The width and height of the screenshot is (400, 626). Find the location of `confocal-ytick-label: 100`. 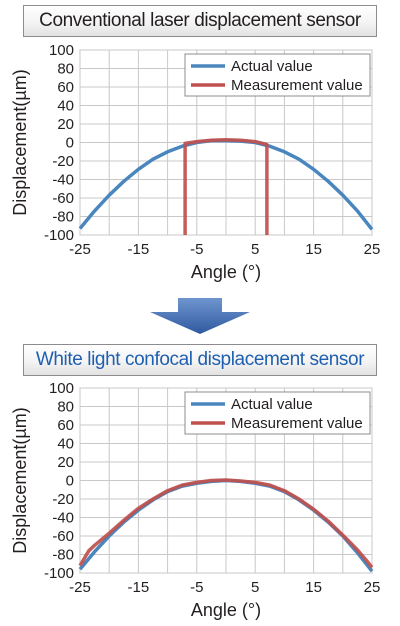

confocal-ytick-label: 100 is located at coordinates (61, 388).